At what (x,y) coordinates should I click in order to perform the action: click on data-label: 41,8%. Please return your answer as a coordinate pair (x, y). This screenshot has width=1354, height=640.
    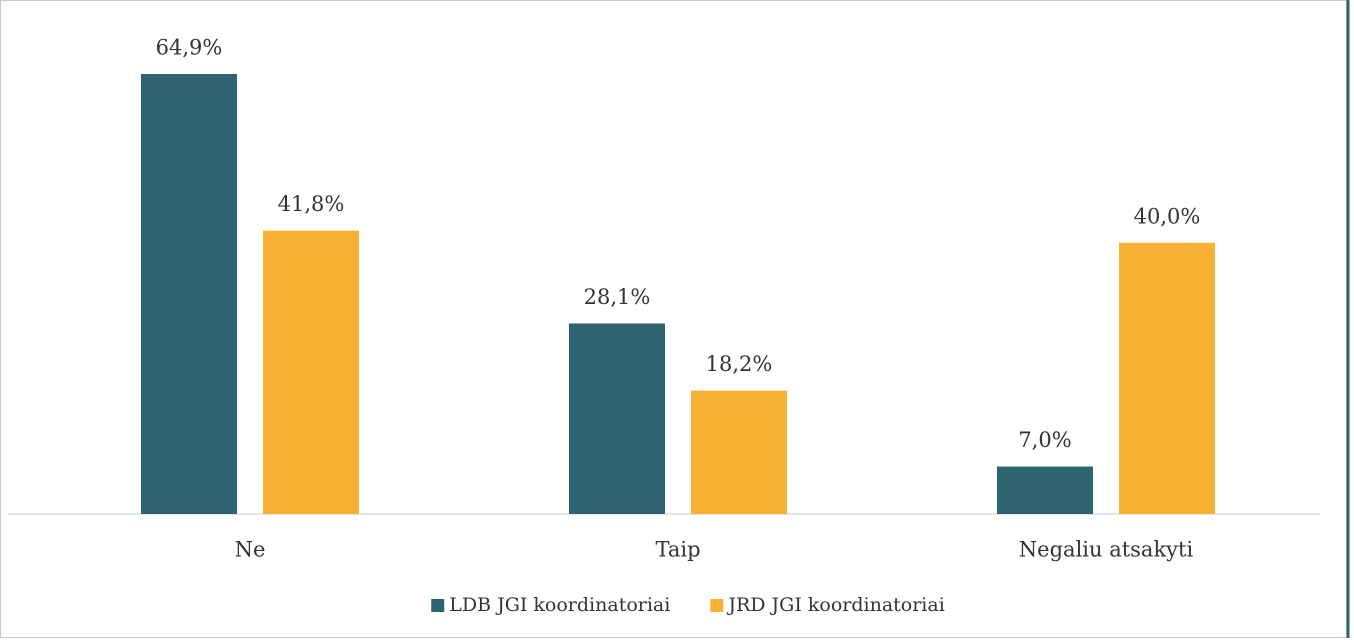
    Looking at the image, I should click on (311, 204).